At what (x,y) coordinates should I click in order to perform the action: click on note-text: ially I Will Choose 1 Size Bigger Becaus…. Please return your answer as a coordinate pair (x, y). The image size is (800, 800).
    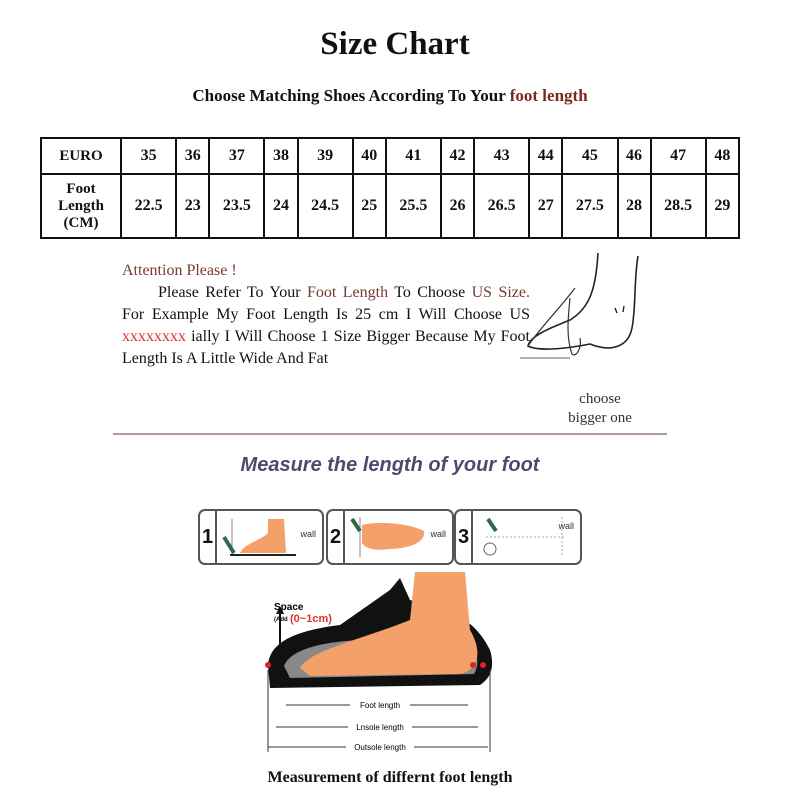
    Looking at the image, I should click on (326, 347).